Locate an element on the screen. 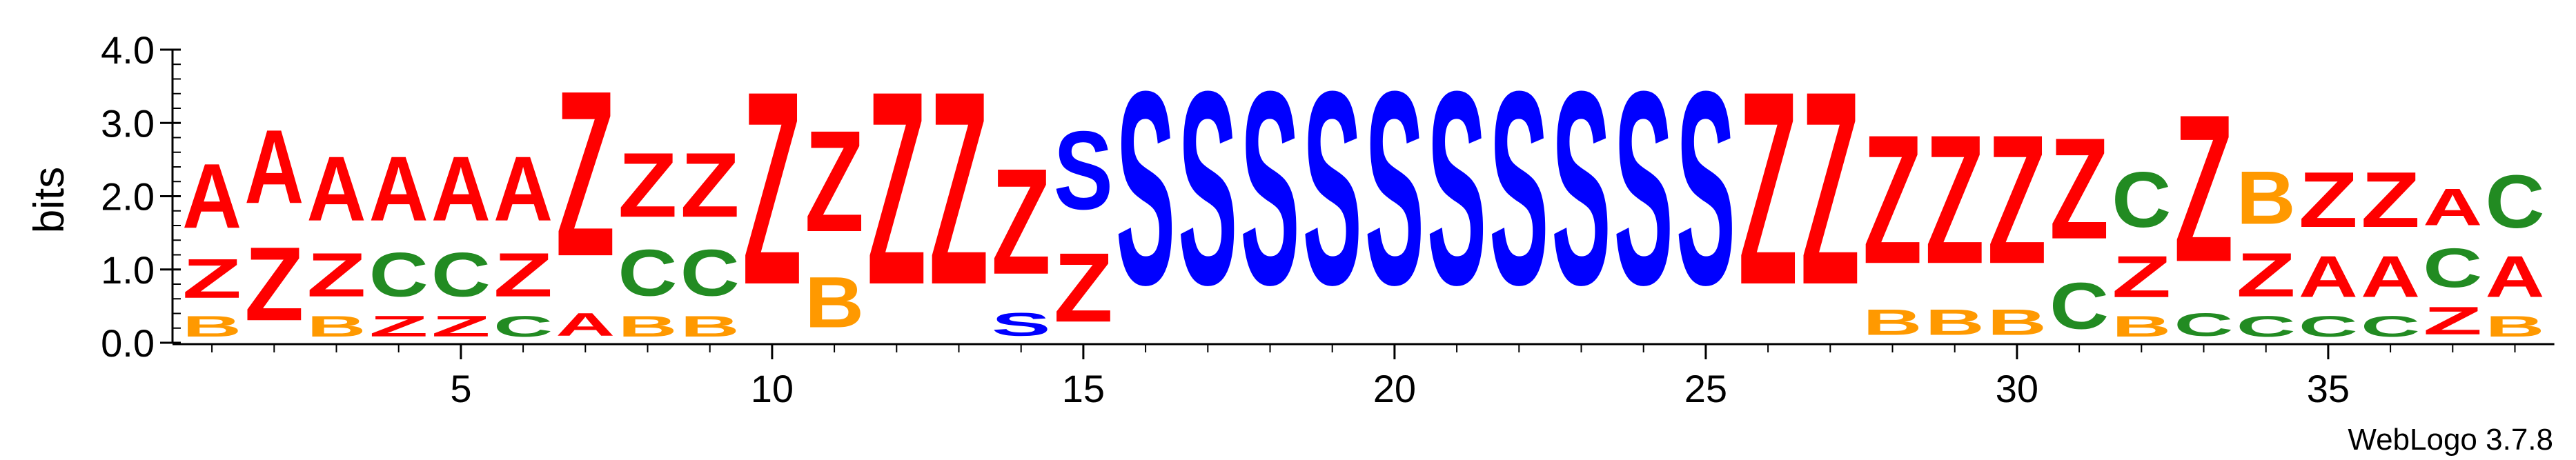  logo-letter-c-pos-6: C is located at coordinates (523, 327).